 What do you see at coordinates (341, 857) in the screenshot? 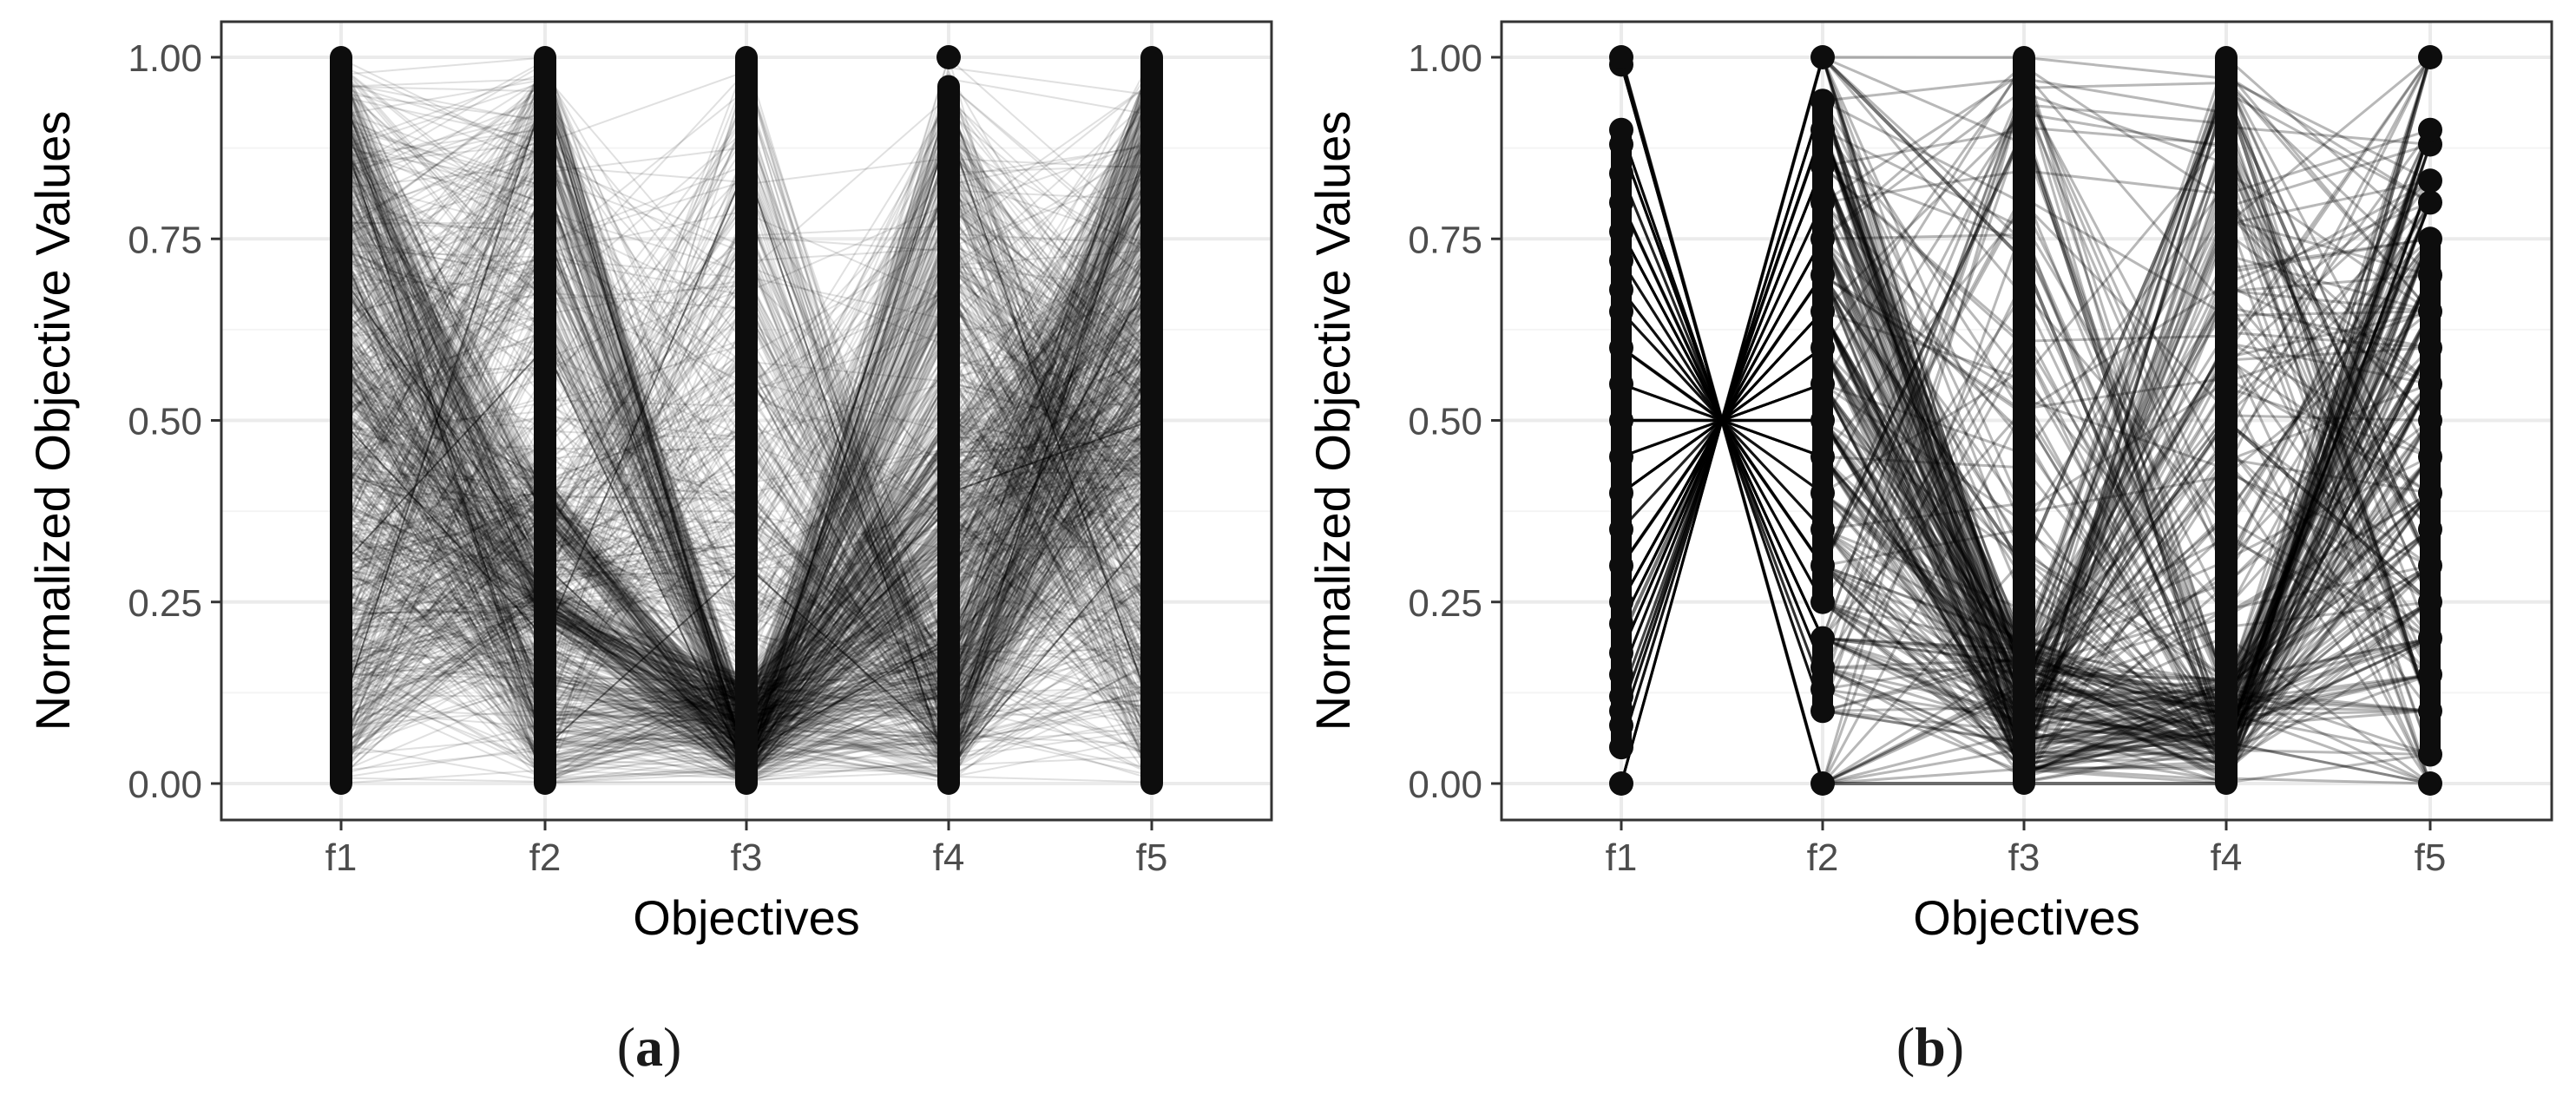
I see `x-tick-label: f1` at bounding box center [341, 857].